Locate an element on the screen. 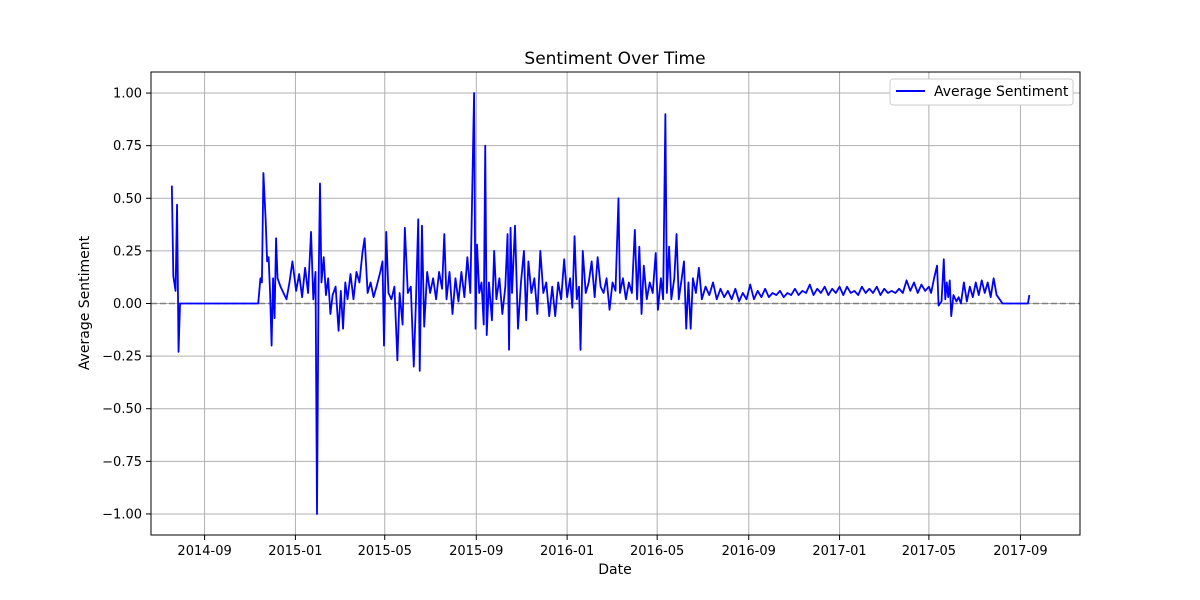  x-tick-label: 2017-09 is located at coordinates (1020, 551).